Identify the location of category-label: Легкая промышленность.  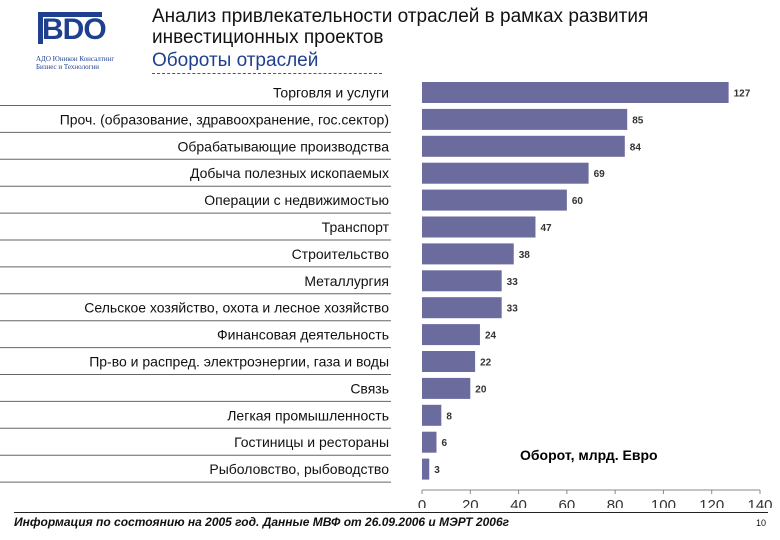
(308, 415).